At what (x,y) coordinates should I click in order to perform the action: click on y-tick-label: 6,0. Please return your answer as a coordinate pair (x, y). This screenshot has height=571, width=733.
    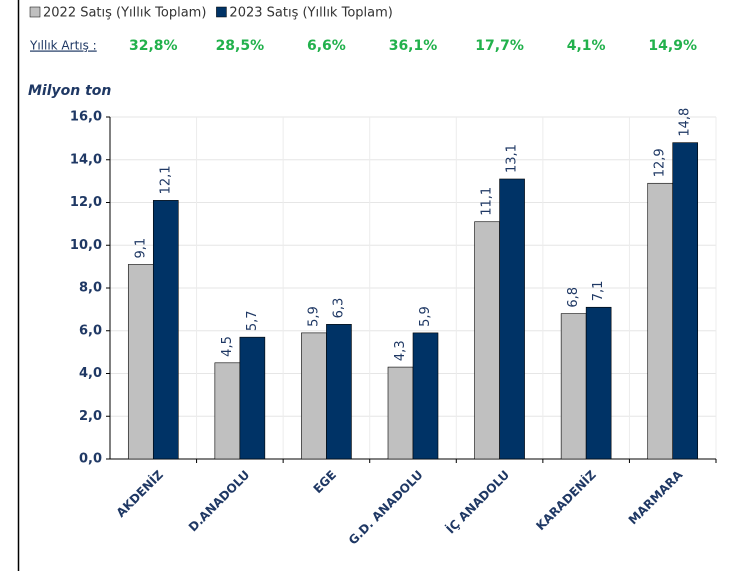
    Looking at the image, I should click on (90, 330).